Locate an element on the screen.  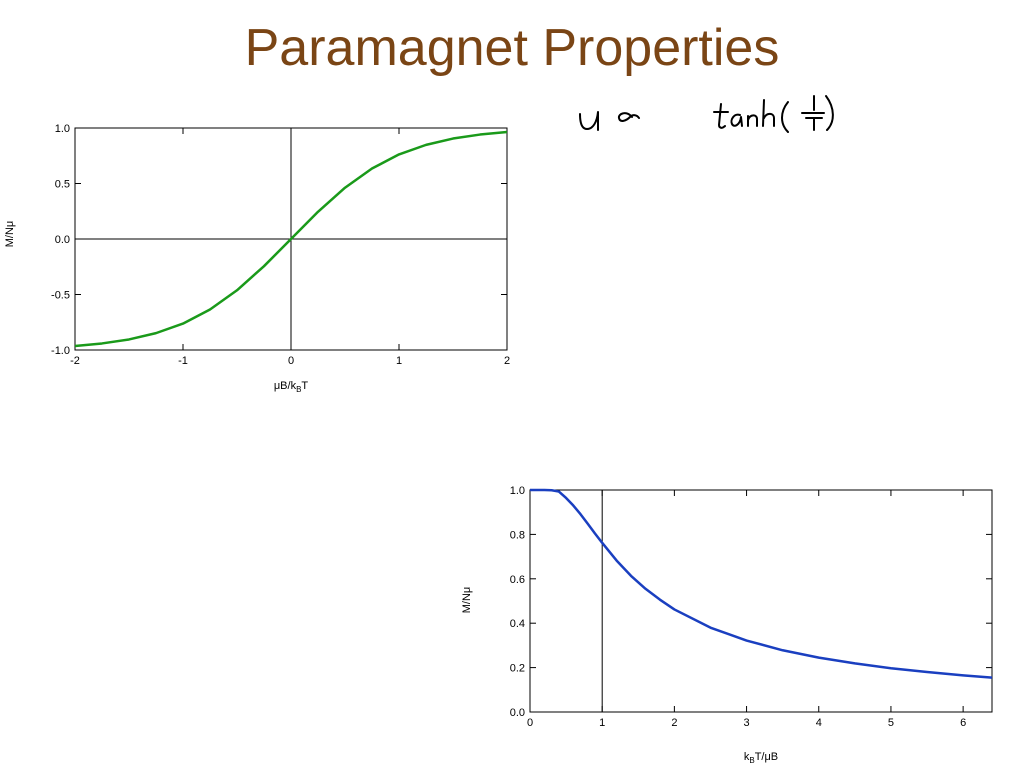
plot-area-1: -2 -1 0 1 2 -1.0 -0.5 0.0 0.5 1.0 is located at coordinates (280, 245).